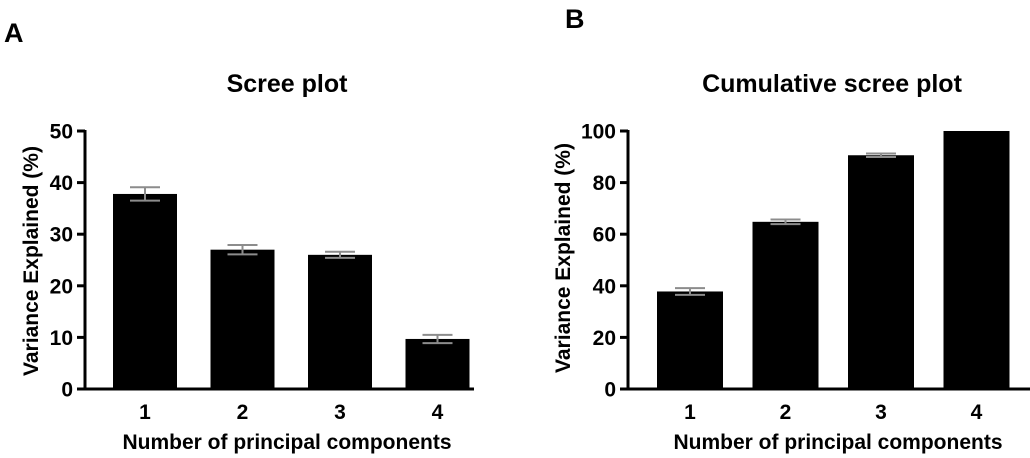  What do you see at coordinates (598, 132) in the screenshot?
I see `y-tick-label-b: 100` at bounding box center [598, 132].